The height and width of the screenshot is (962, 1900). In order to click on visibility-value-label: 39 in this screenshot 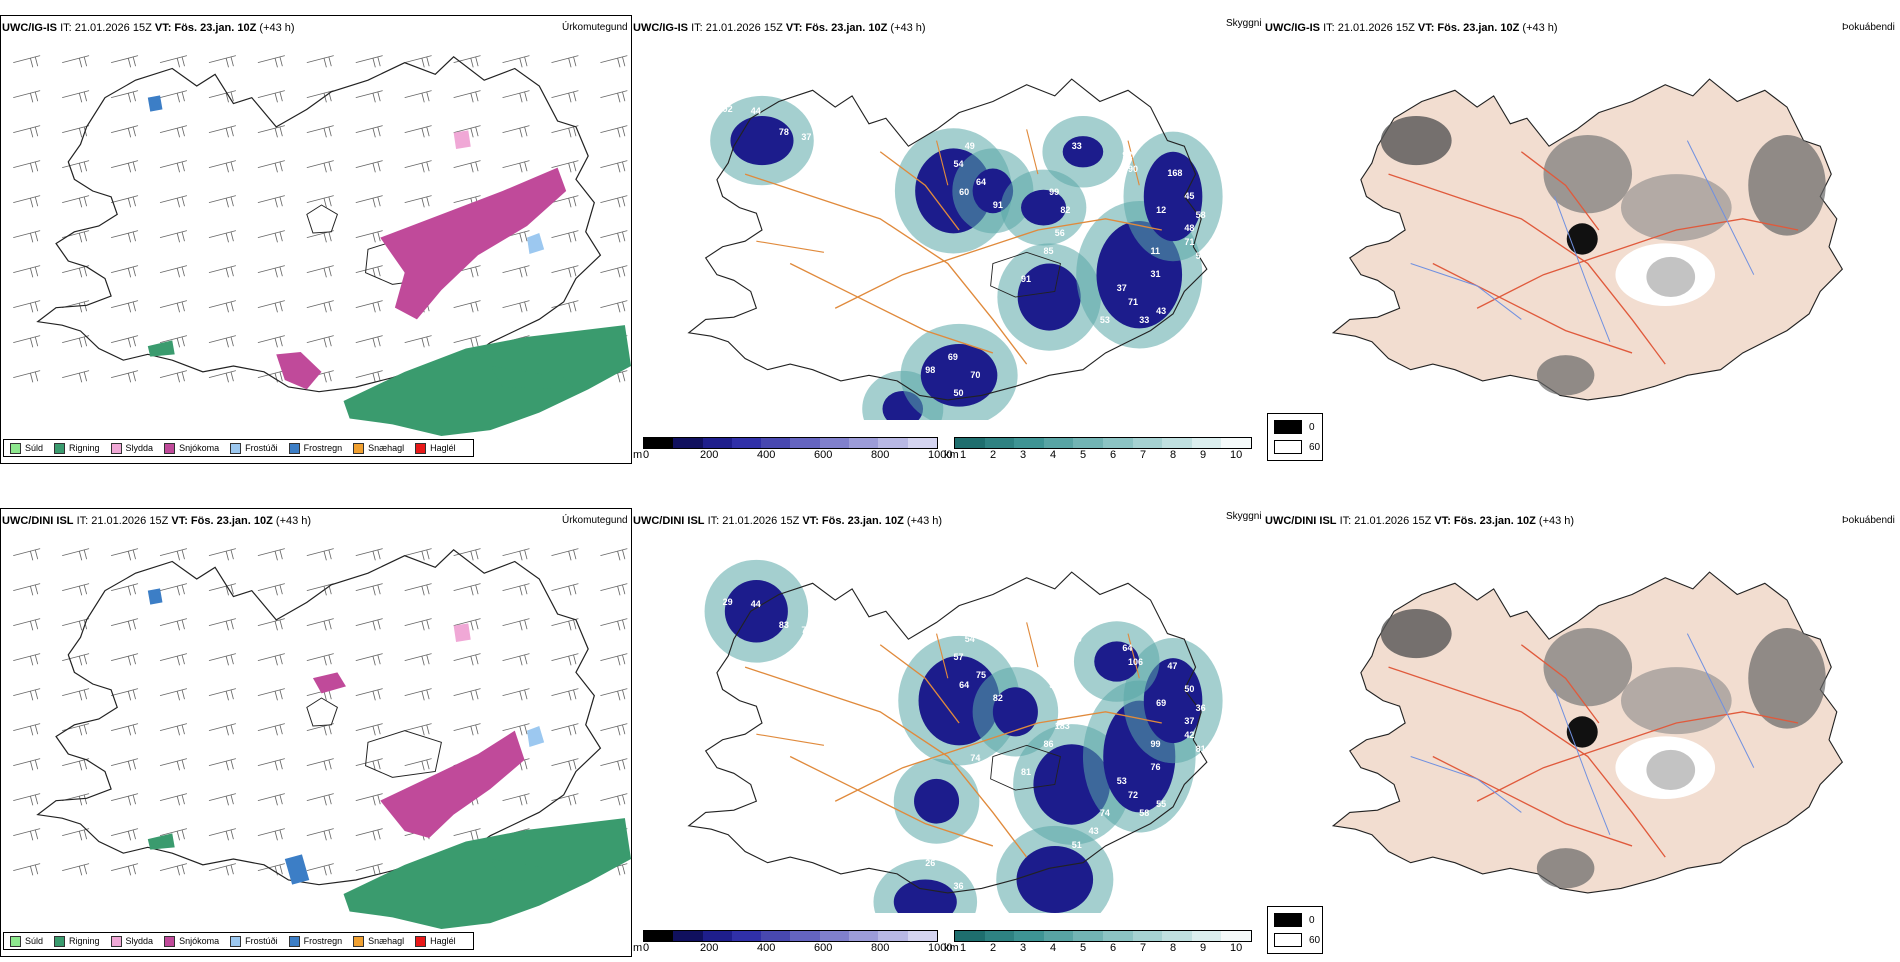, I will do `click(1076, 638)`.